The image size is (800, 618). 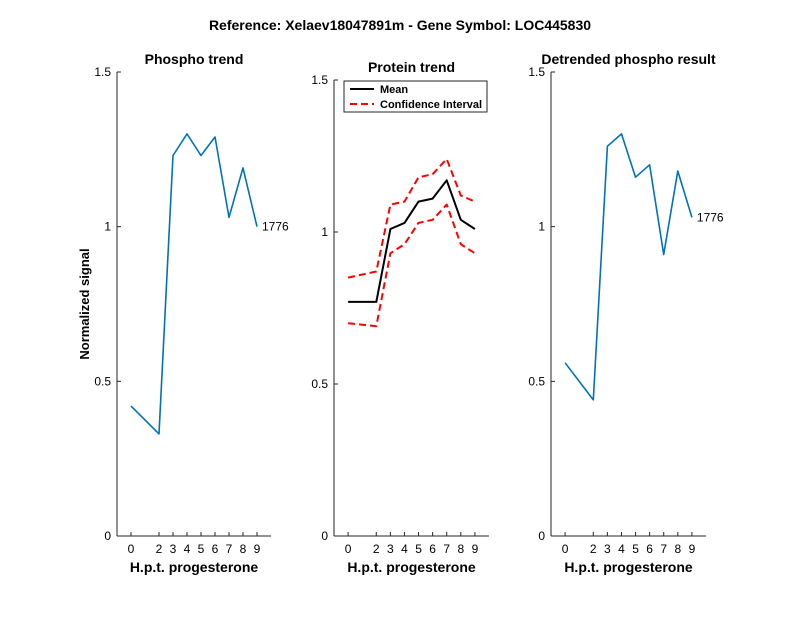 I want to click on legend-box, so click(x=415, y=96).